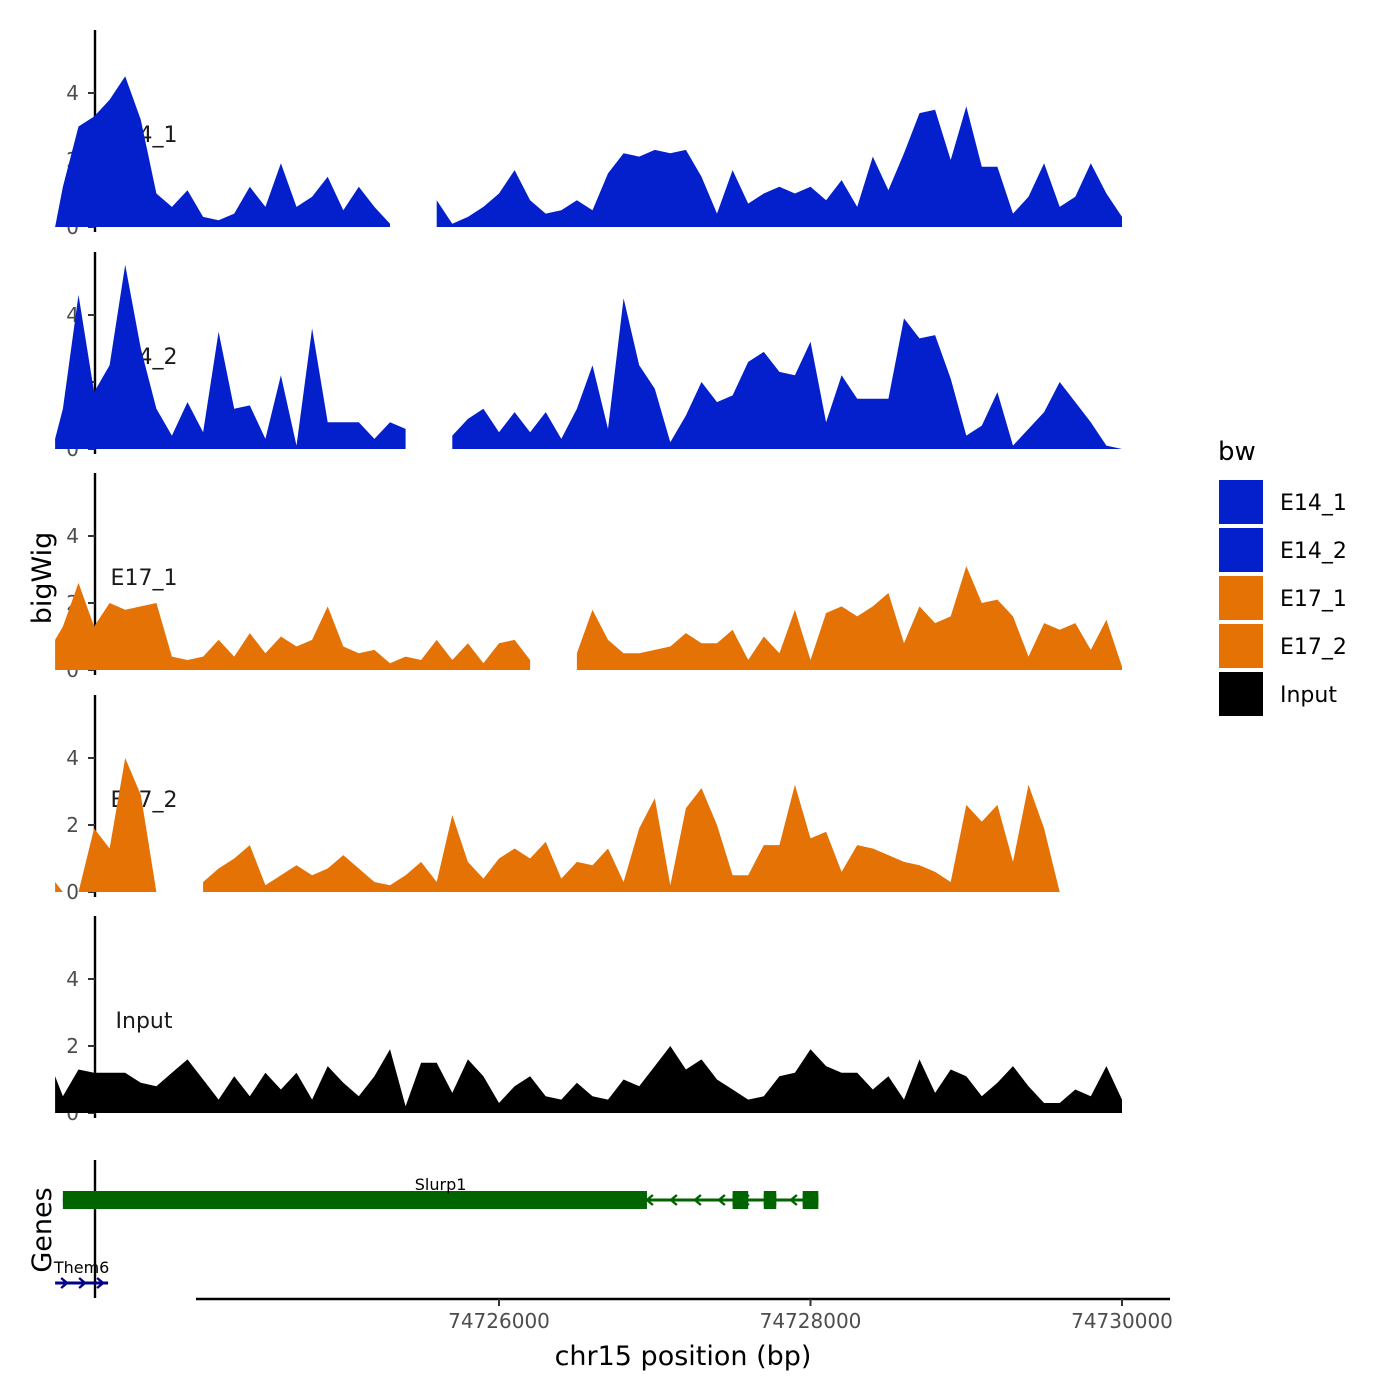 This screenshot has width=1400, height=1400. Describe the element at coordinates (683, 1356) in the screenshot. I see `x-axis-title: chr15 position (bp)` at that location.